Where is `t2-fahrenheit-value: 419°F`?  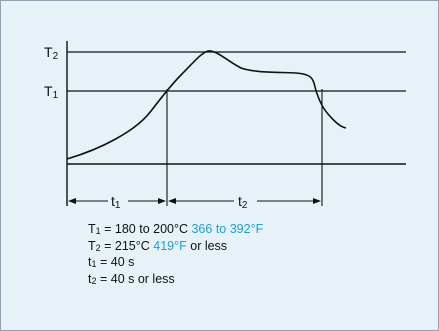
t2-fahrenheit-value: 419°F is located at coordinates (170, 245).